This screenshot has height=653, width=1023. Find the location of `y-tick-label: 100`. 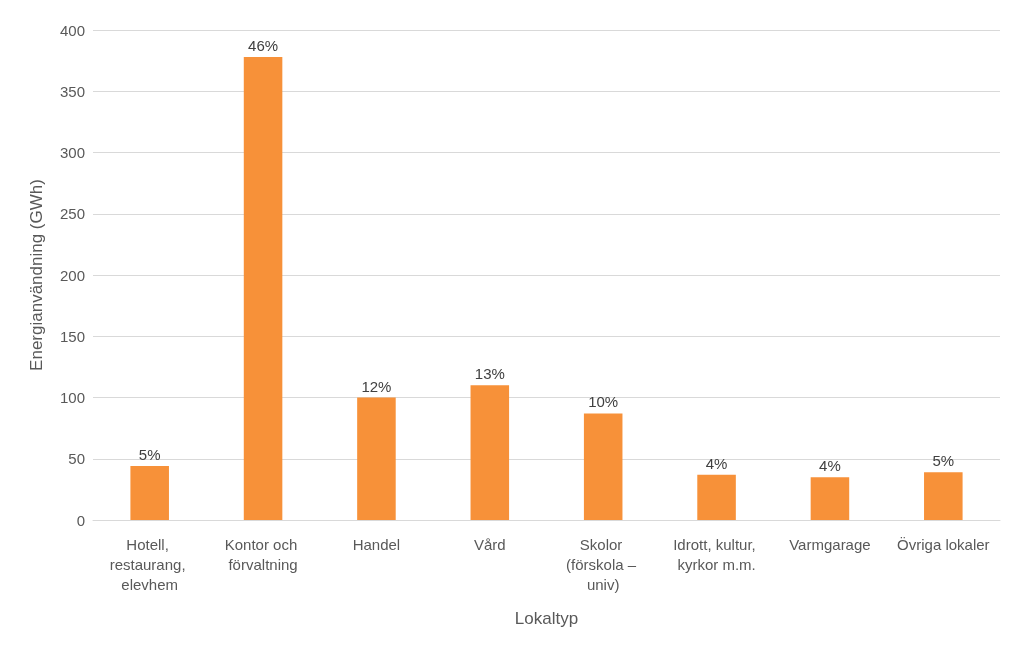

y-tick-label: 100 is located at coordinates (72, 397).